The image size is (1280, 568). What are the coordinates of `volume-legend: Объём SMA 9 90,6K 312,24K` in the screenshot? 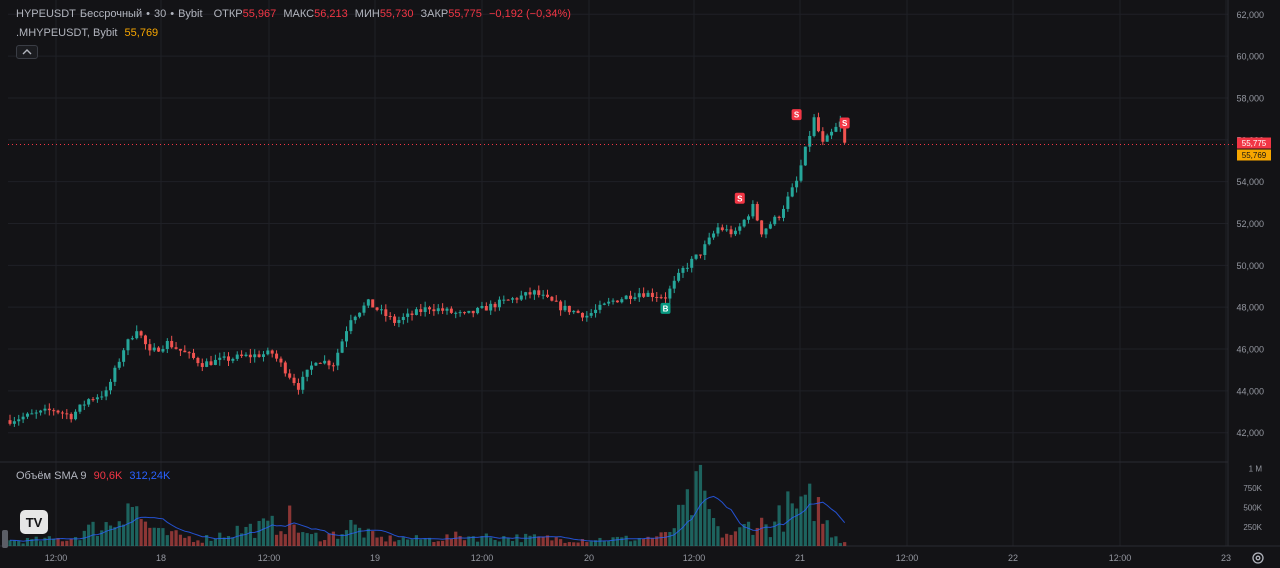 It's located at (95, 476).